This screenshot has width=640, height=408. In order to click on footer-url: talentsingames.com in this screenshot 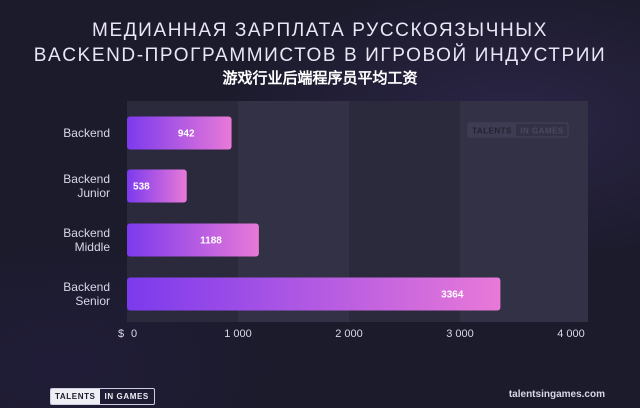, I will do `click(556, 394)`.